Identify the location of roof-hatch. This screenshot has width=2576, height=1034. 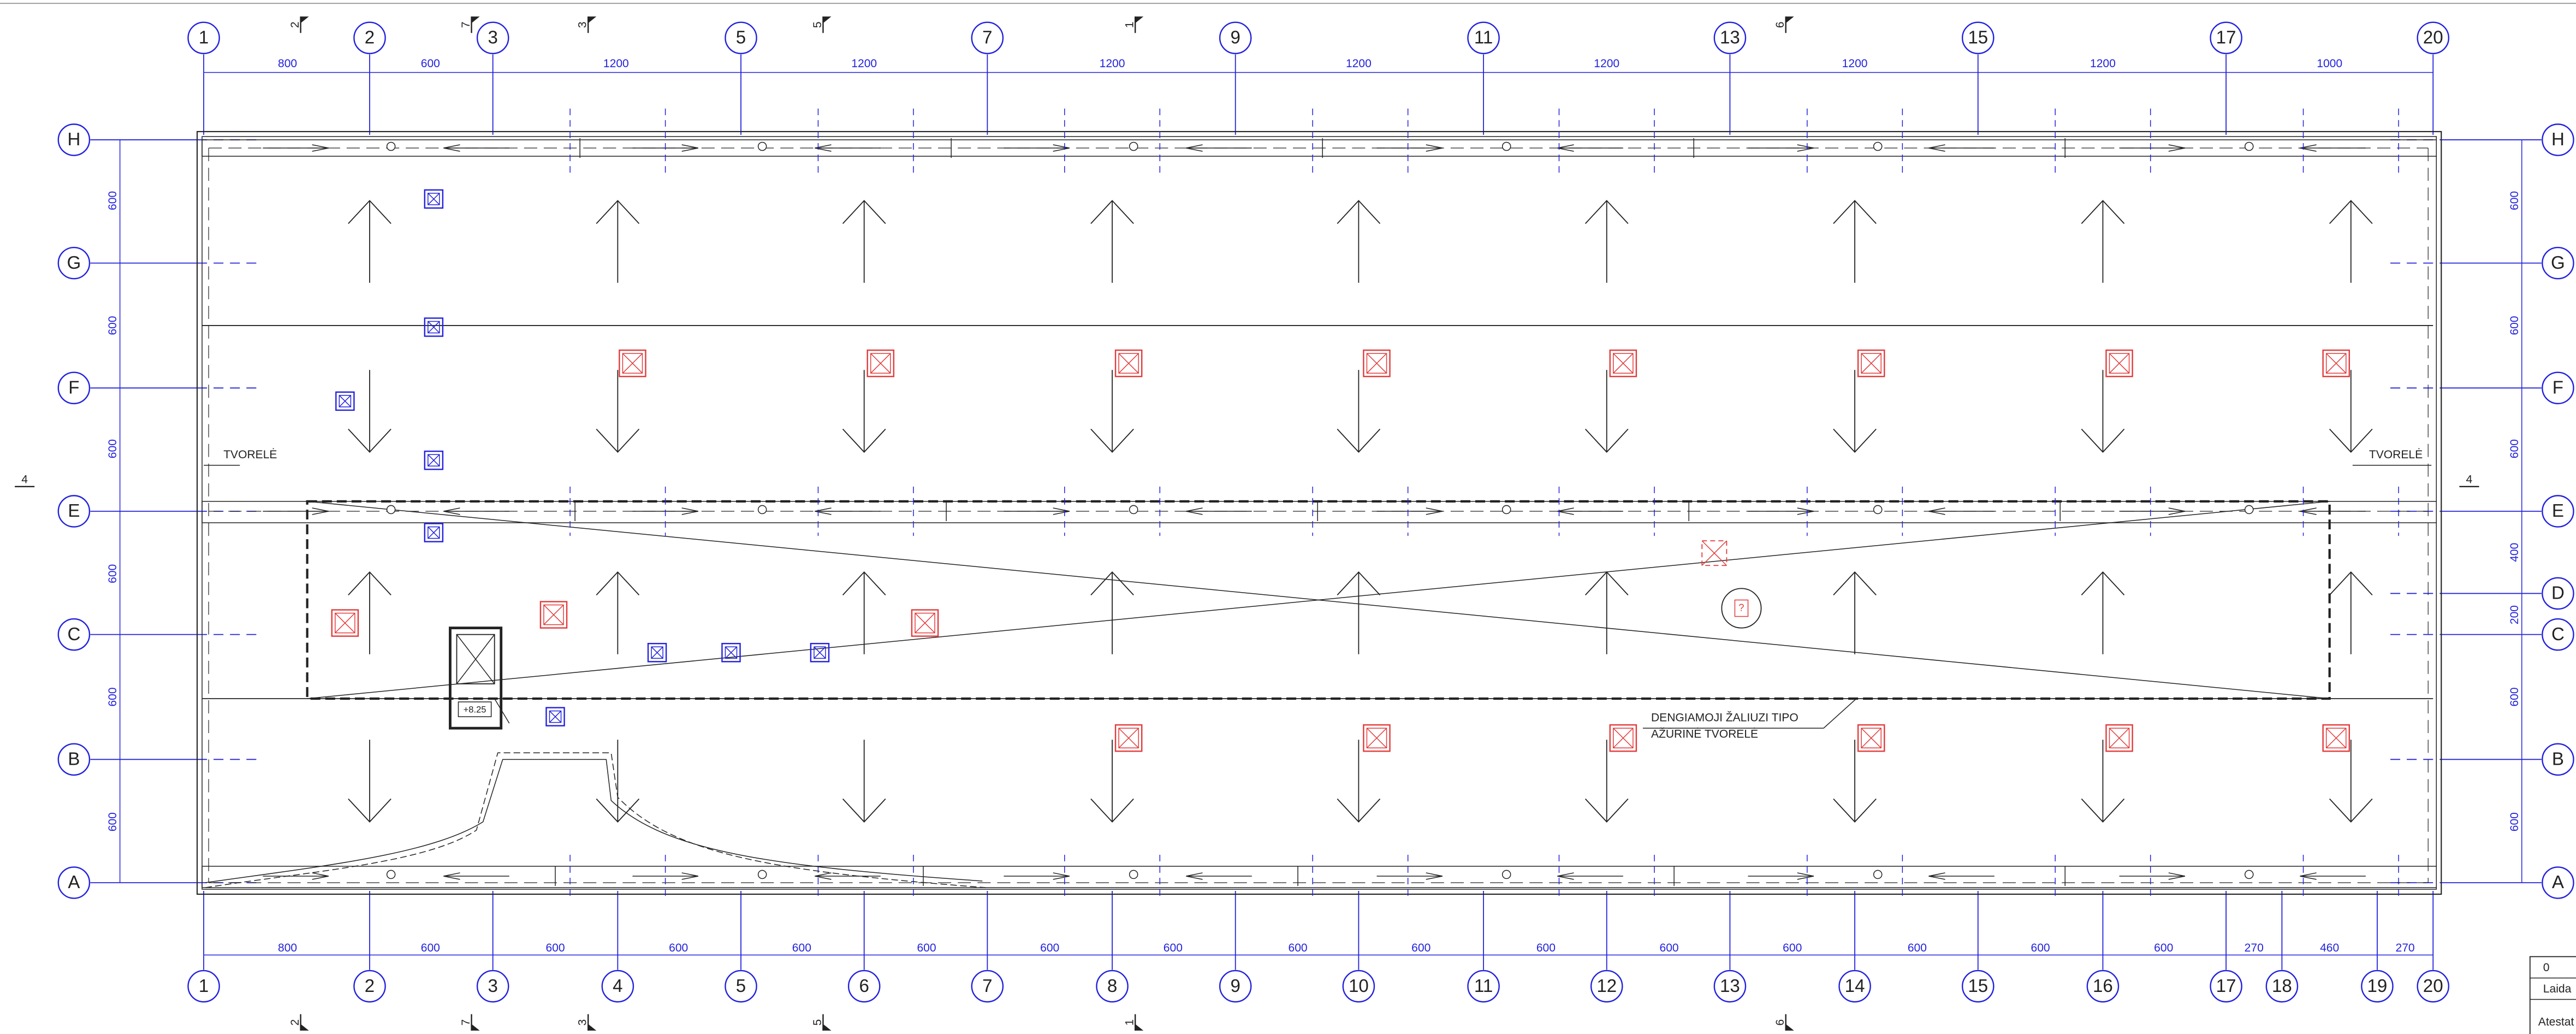
(476, 678).